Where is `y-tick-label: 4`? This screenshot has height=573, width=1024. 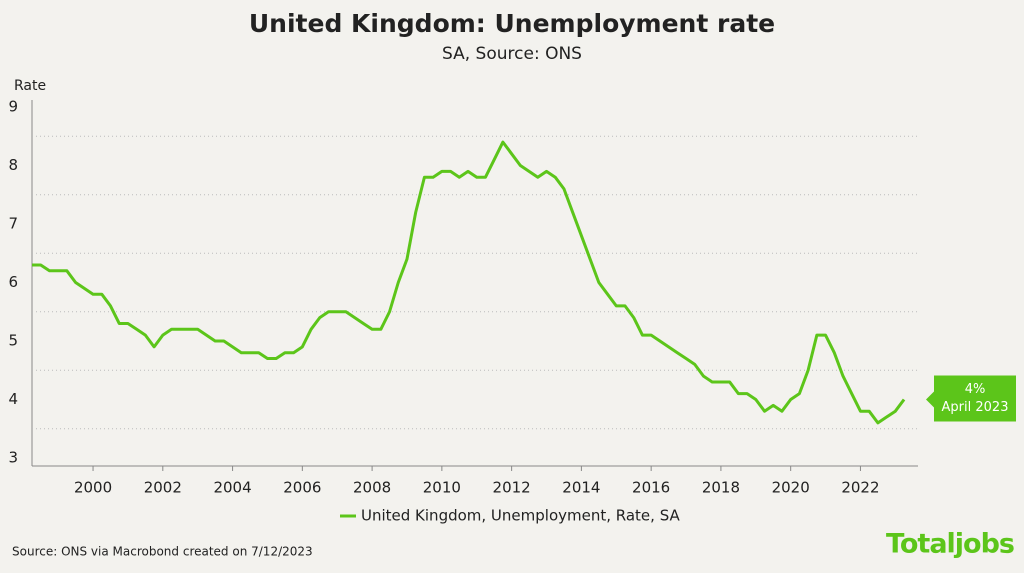
y-tick-label: 4 is located at coordinates (13, 399).